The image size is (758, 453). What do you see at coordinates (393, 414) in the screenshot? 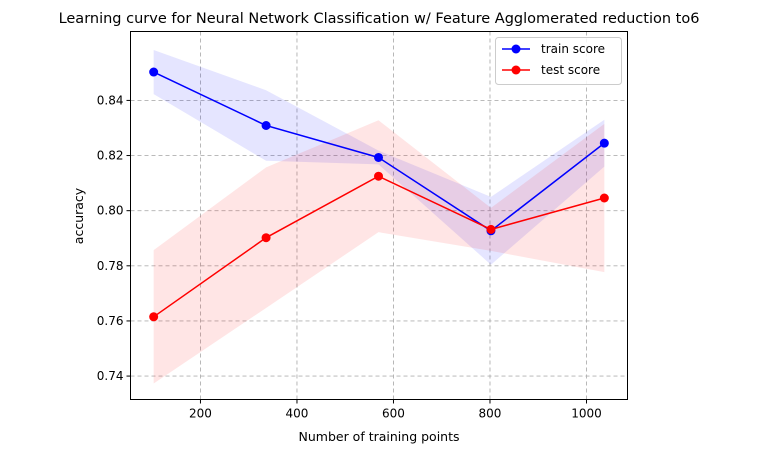
I see `x-tick-label: 600` at bounding box center [393, 414].